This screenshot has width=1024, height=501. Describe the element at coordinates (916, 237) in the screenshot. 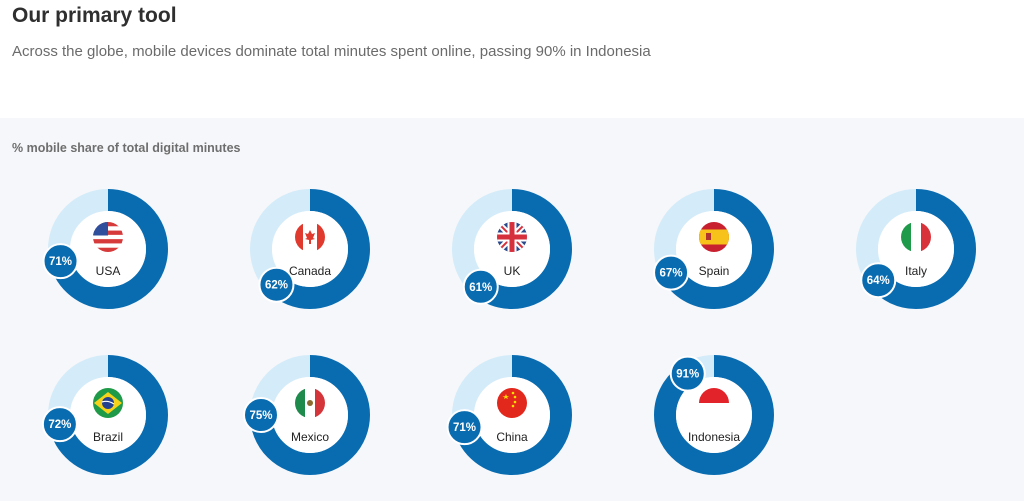

I see `italy-flag-icon` at that location.